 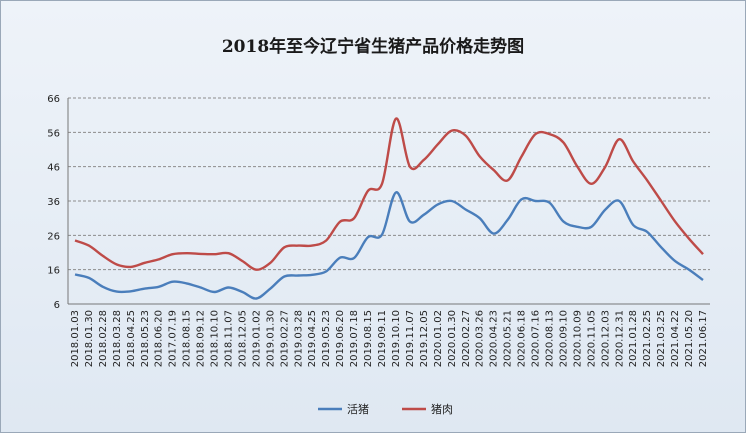 What do you see at coordinates (577, 338) in the screenshot?
I see `x-tick-label: 2020.10.09` at bounding box center [577, 338].